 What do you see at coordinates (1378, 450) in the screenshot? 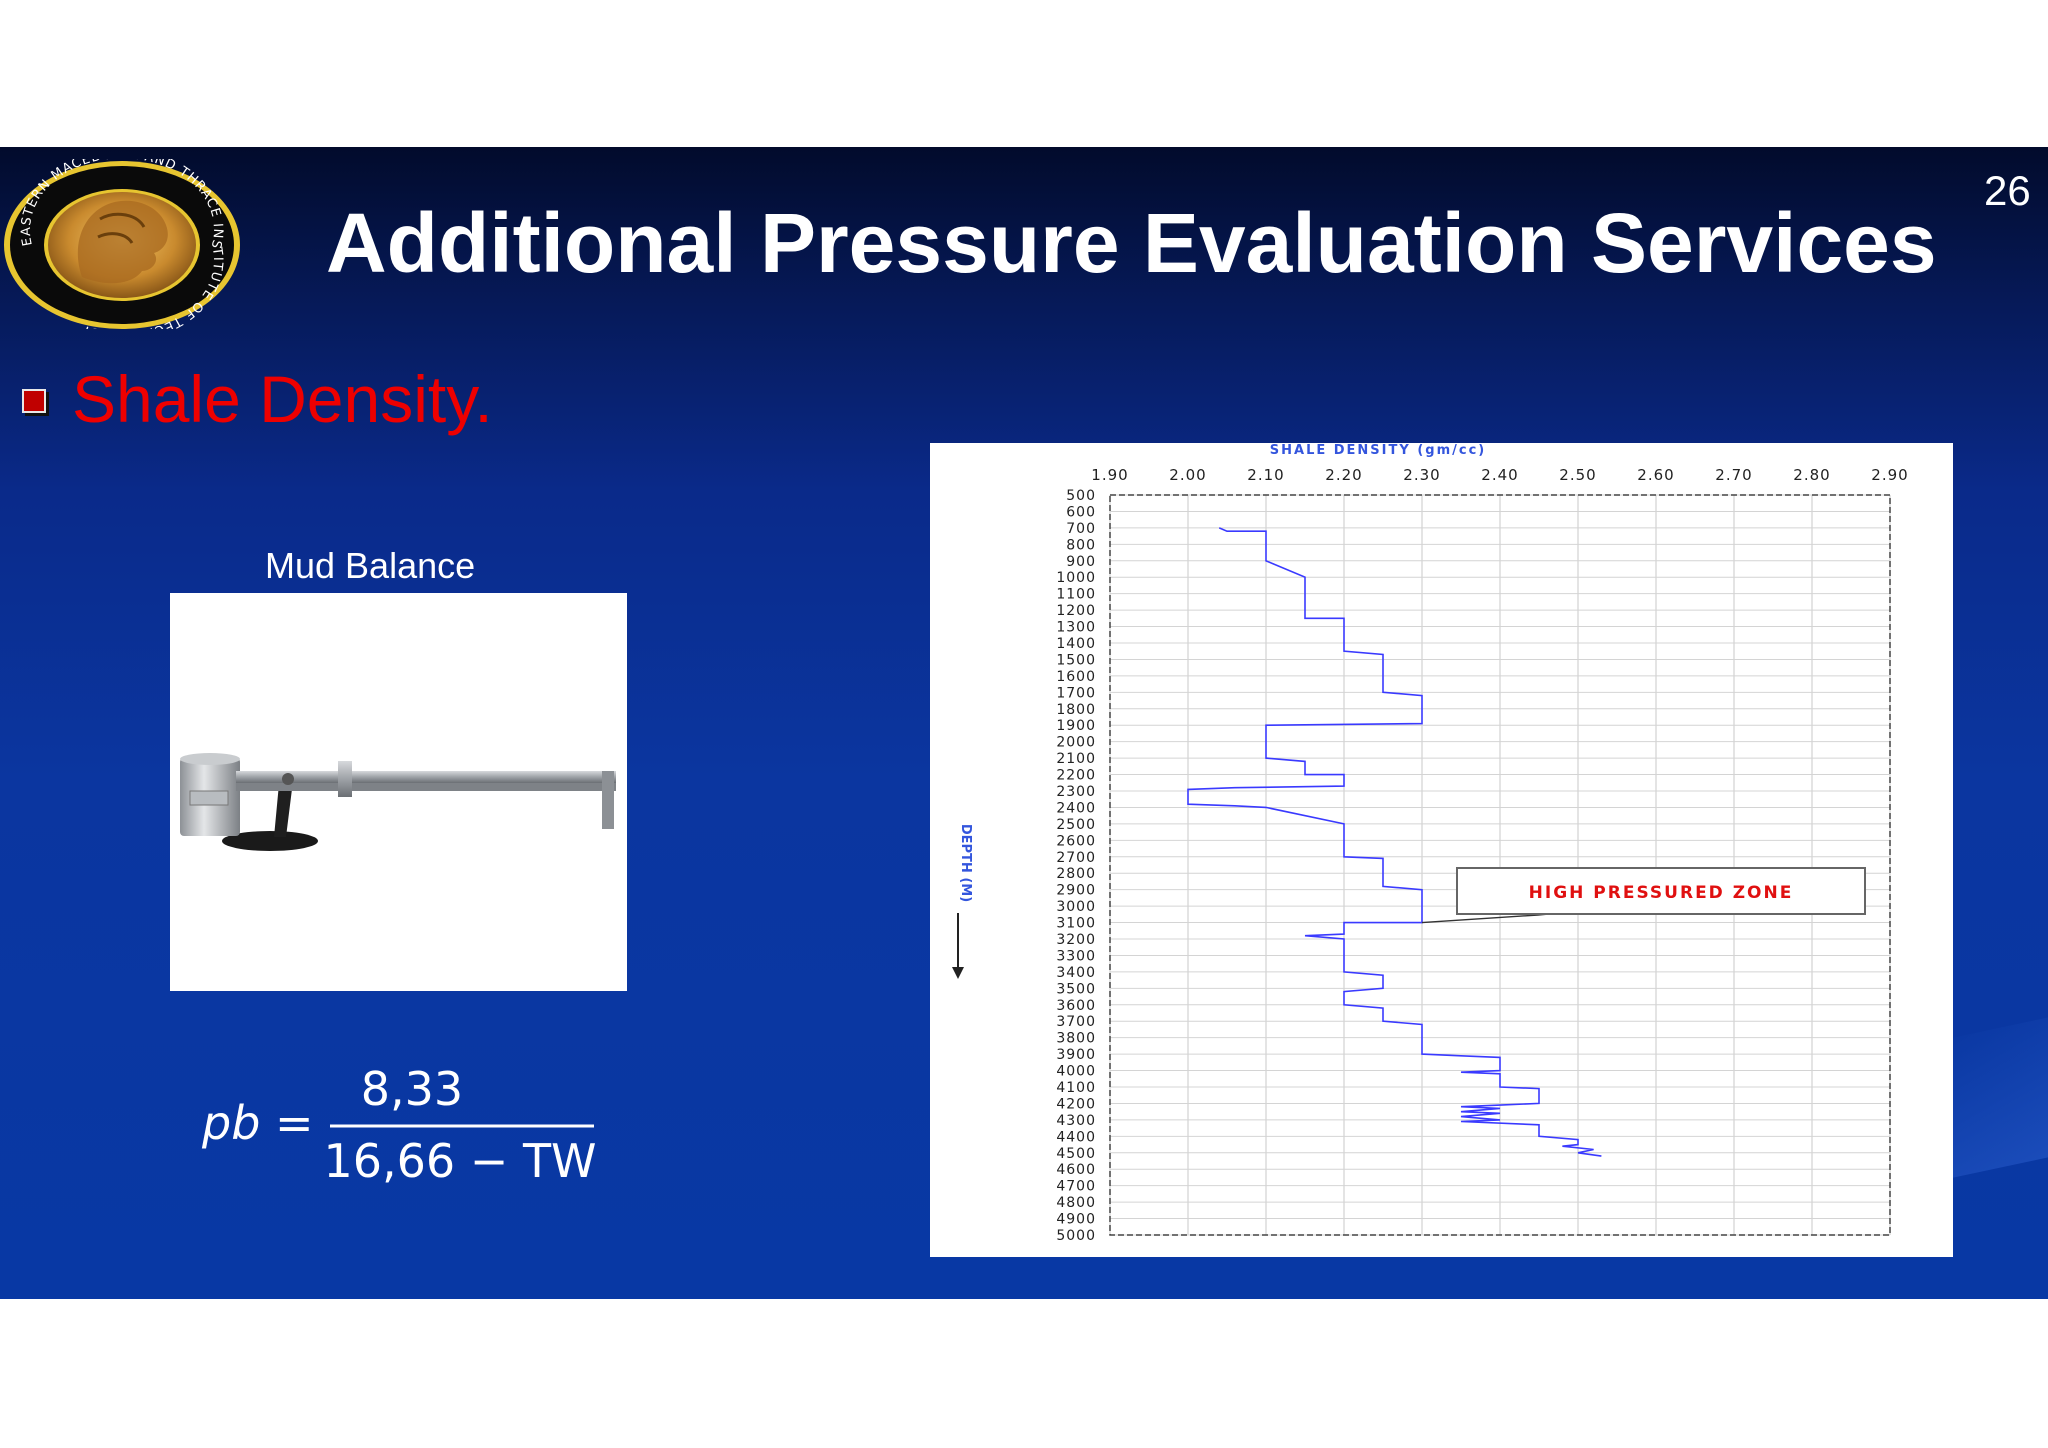
I see `chart-title: SHALE DENSITY (gm/cc)` at bounding box center [1378, 450].